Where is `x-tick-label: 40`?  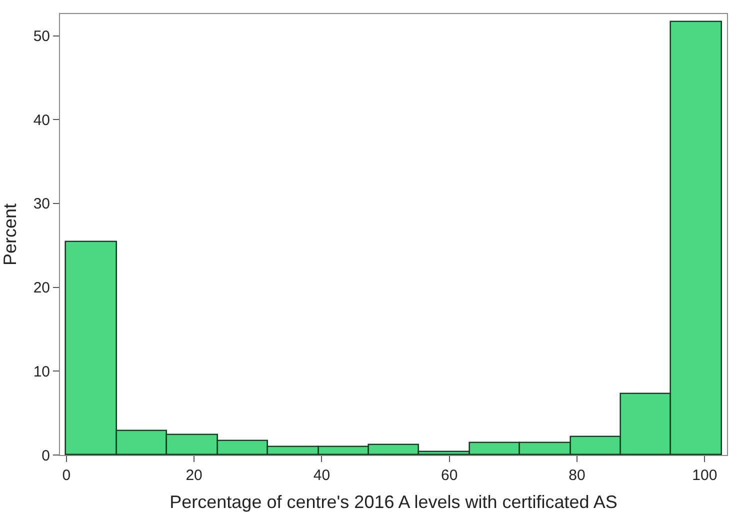
x-tick-label: 40 is located at coordinates (321, 475).